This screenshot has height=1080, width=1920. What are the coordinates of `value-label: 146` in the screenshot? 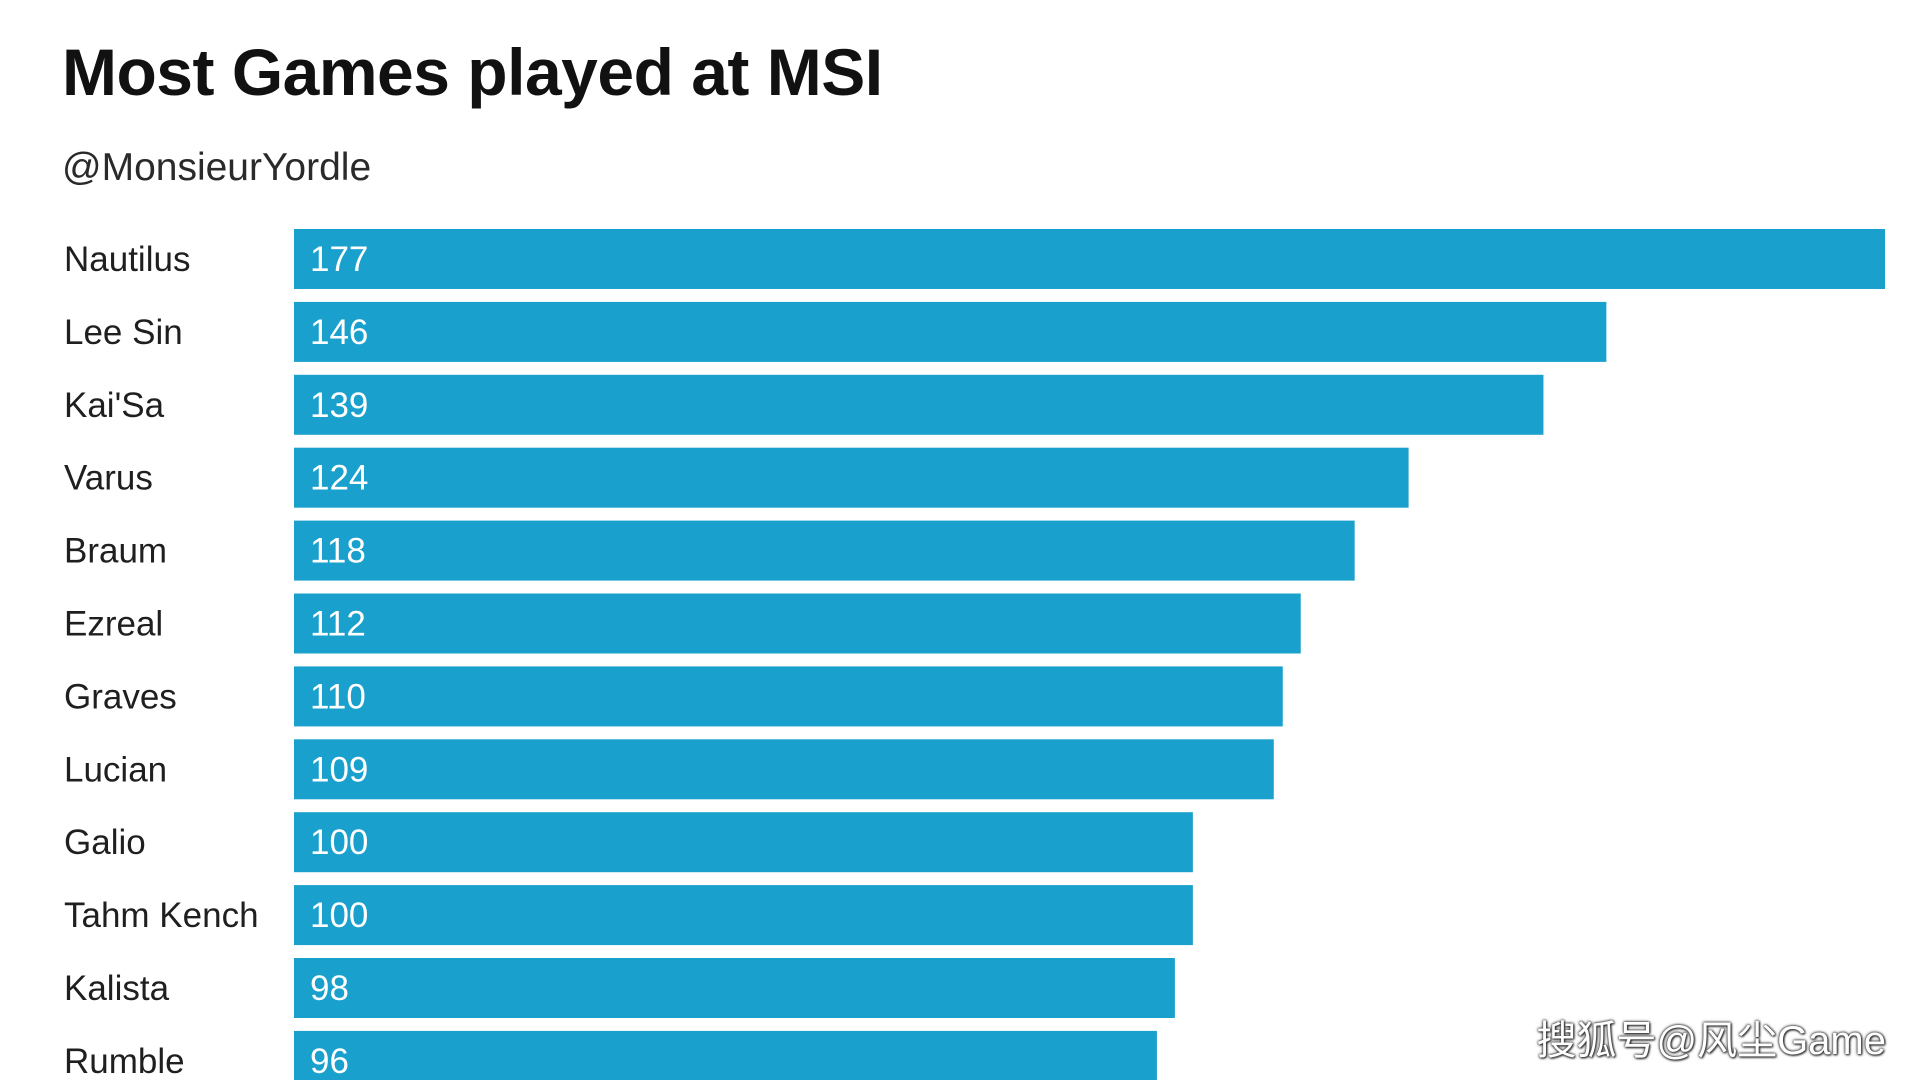 It's located at (339, 332).